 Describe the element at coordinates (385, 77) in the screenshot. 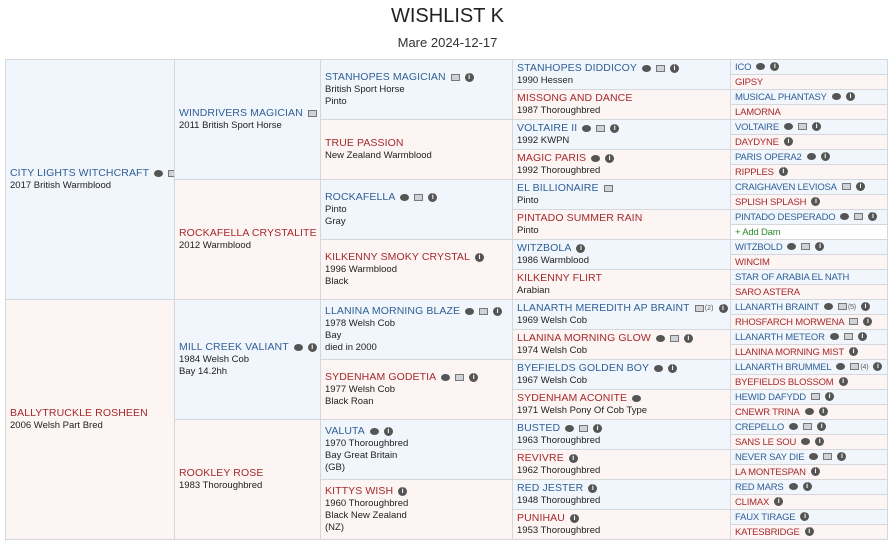

I see `horse-name-link: STANHOPES MAGICIAN` at that location.